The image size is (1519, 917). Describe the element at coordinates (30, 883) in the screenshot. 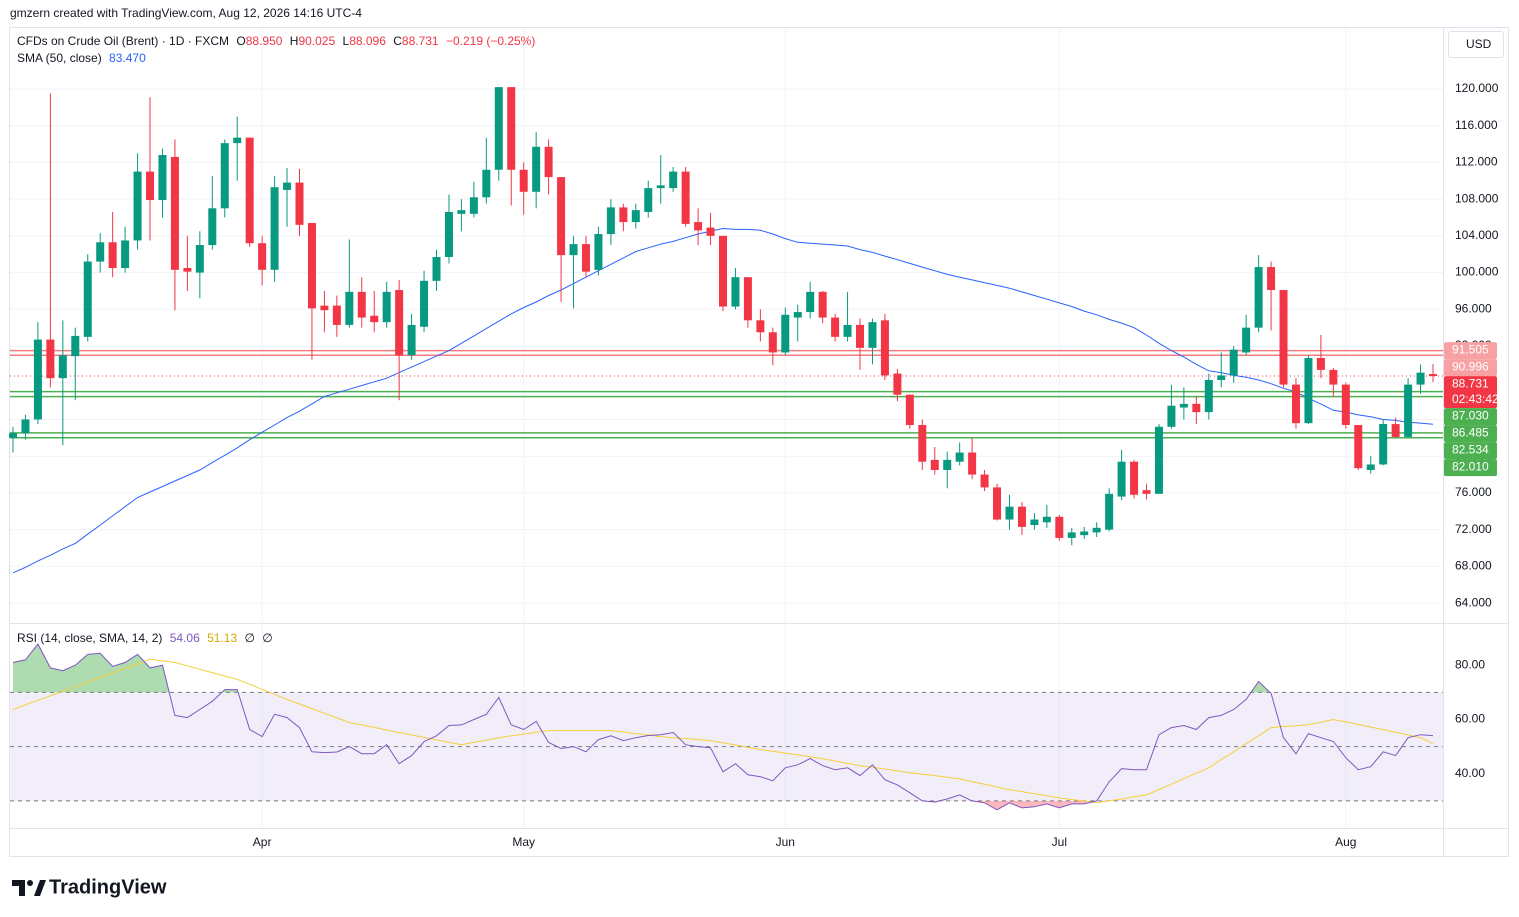

I see `logo-icon` at that location.